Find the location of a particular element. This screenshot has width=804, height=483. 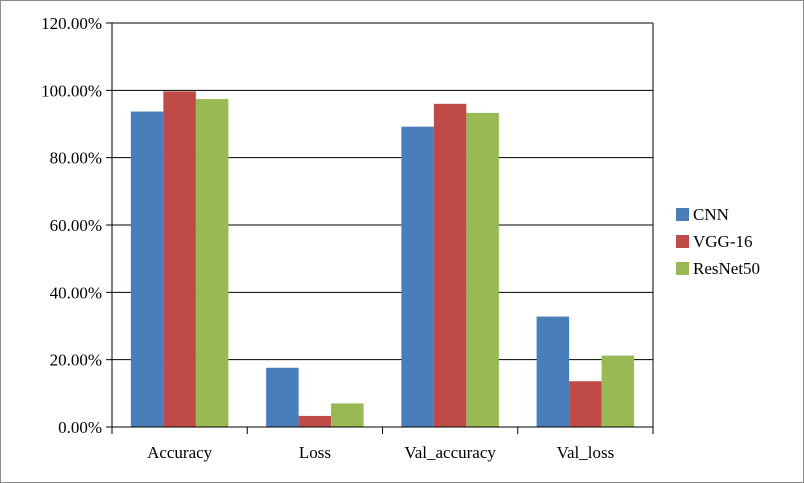

y-tick-label: 60.00% is located at coordinates (76, 225).